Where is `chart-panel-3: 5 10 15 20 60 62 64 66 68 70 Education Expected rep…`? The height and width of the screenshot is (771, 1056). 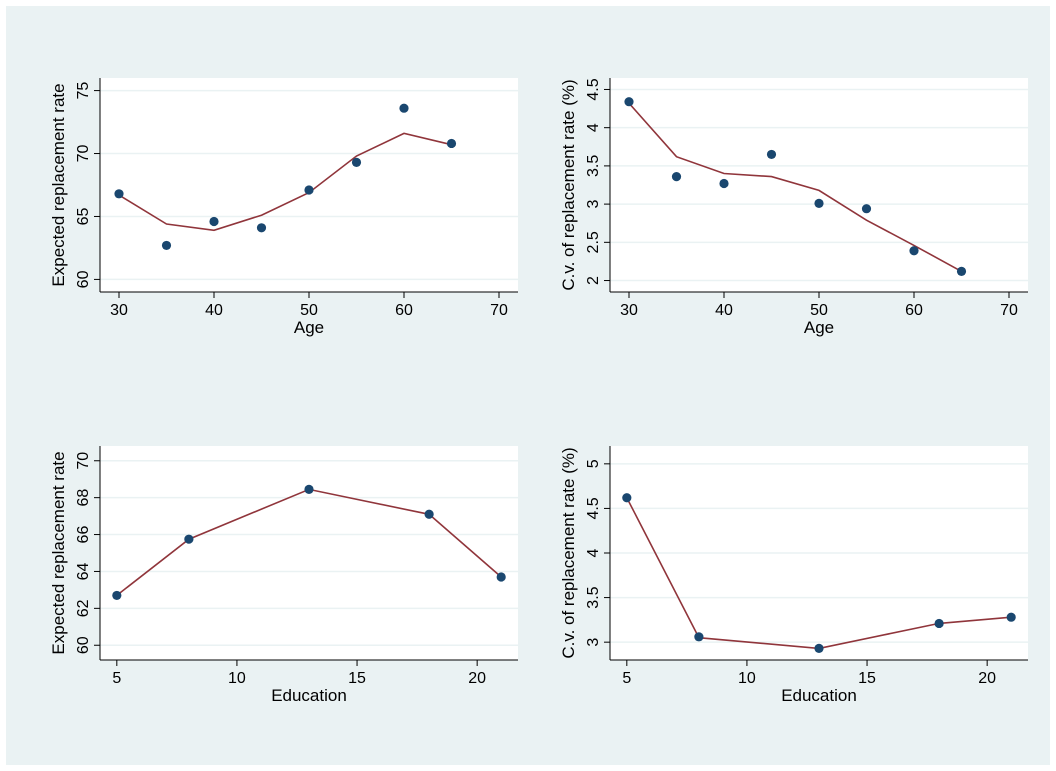
chart-panel-3: 5 10 15 20 60 62 64 66 68 70 Education Expected rep… is located at coordinates (283, 575).